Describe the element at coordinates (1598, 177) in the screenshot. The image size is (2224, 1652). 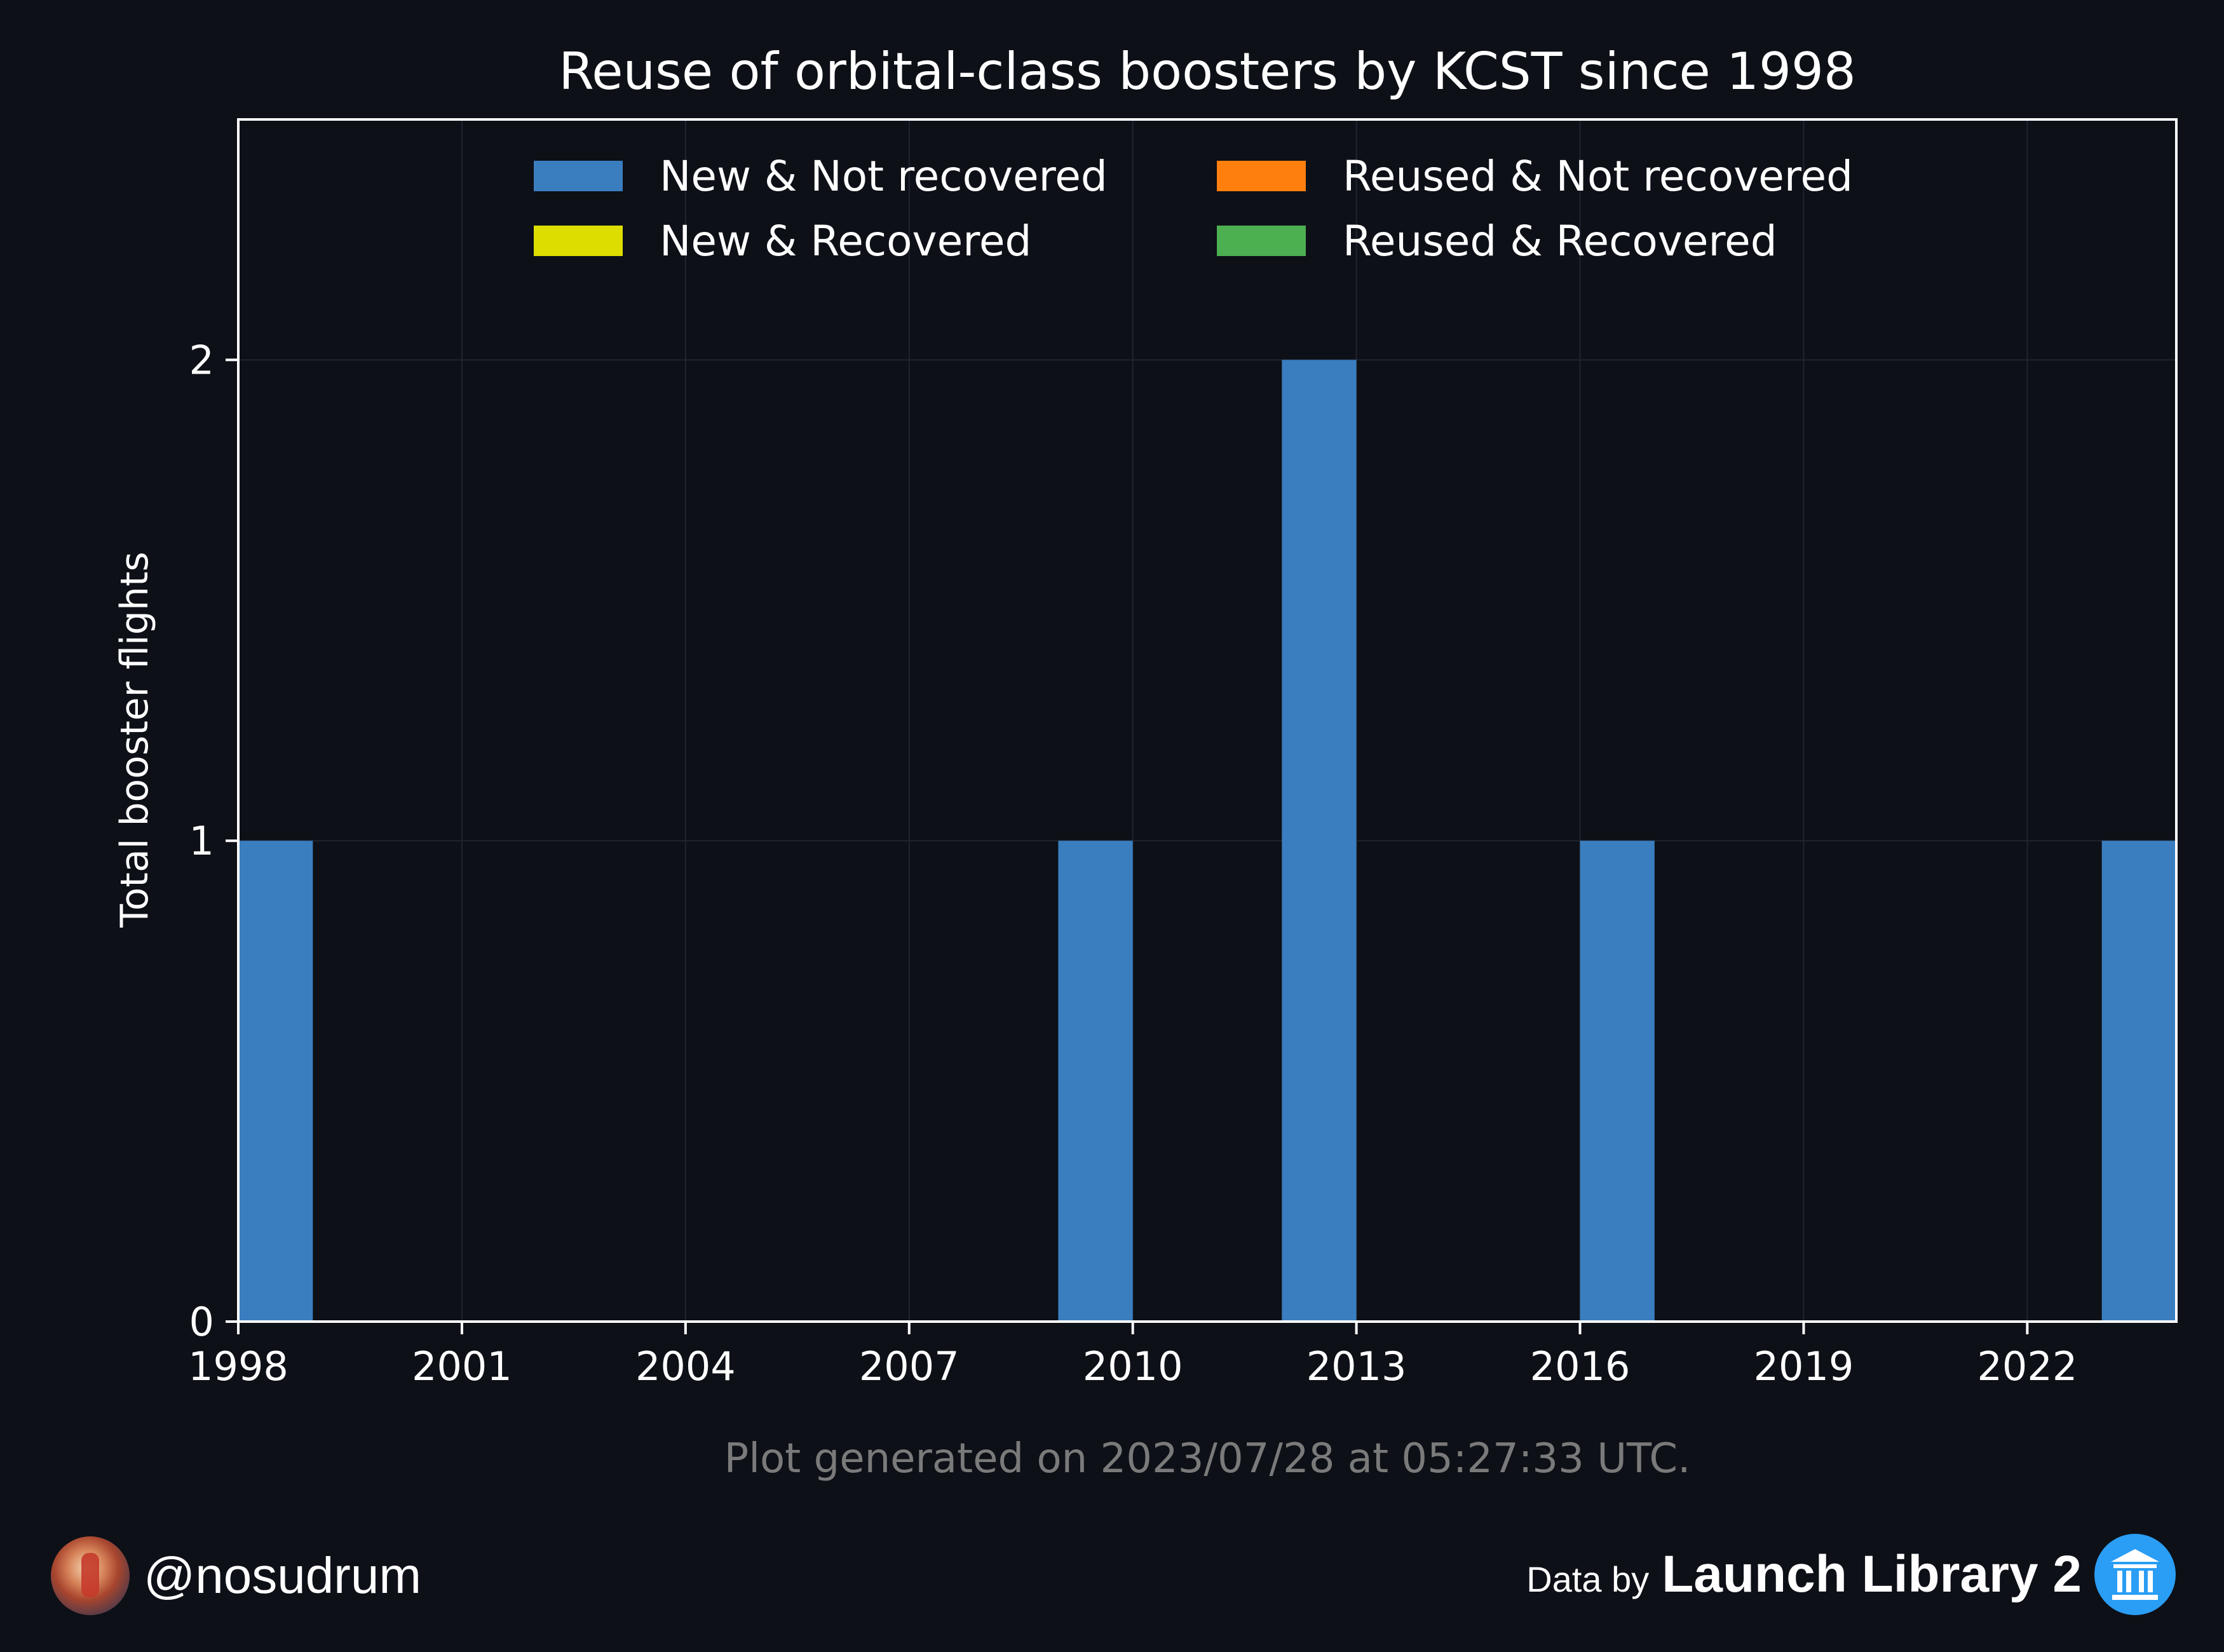
I see `legend-label: Reused & Not recovered` at that location.